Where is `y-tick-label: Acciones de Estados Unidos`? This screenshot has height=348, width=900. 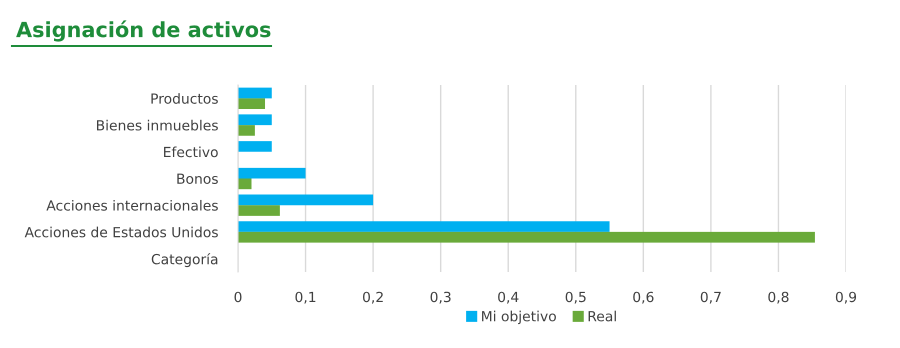 y-tick-label: Acciones de Estados Unidos is located at coordinates (121, 232).